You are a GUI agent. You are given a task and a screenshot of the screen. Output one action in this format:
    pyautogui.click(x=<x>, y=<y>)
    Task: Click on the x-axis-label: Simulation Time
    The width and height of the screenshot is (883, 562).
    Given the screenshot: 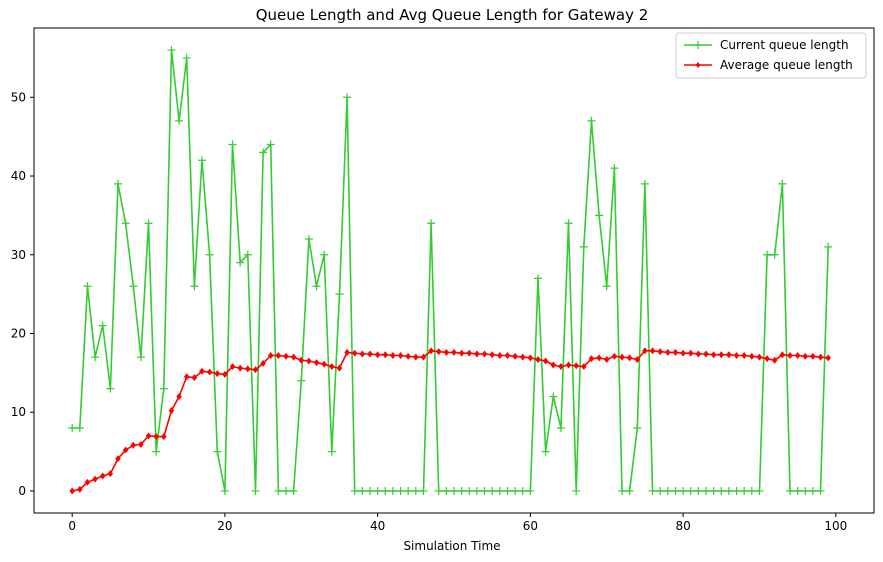 What is the action you would take?
    pyautogui.click(x=451, y=546)
    